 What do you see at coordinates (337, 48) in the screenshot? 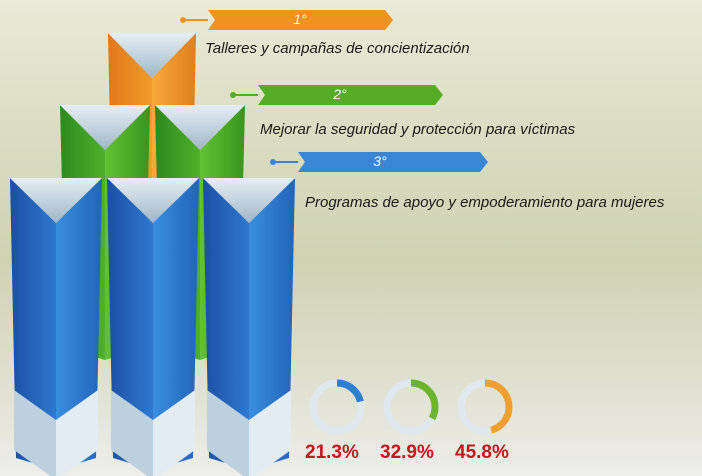
I see `rank-label: Talleres y campañas de concientización` at bounding box center [337, 48].